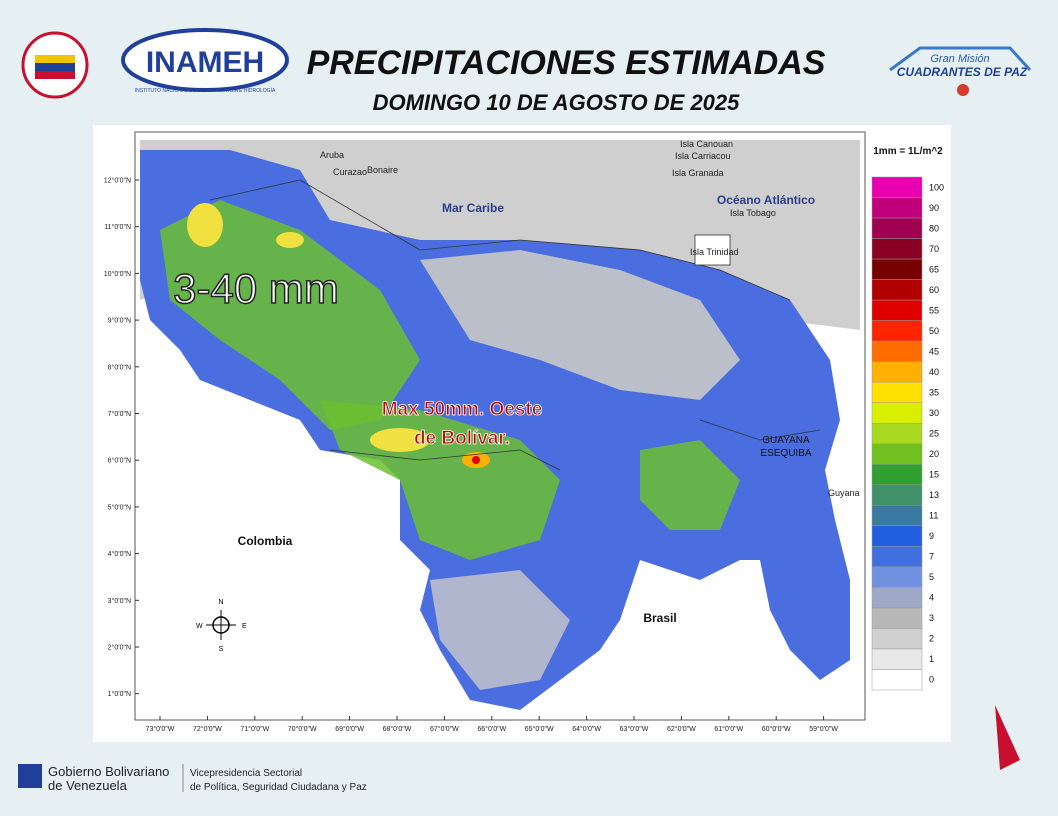 This screenshot has width=1058, height=816. What do you see at coordinates (728, 729) in the screenshot?
I see `lon-label: 61°0'0"W` at bounding box center [728, 729].